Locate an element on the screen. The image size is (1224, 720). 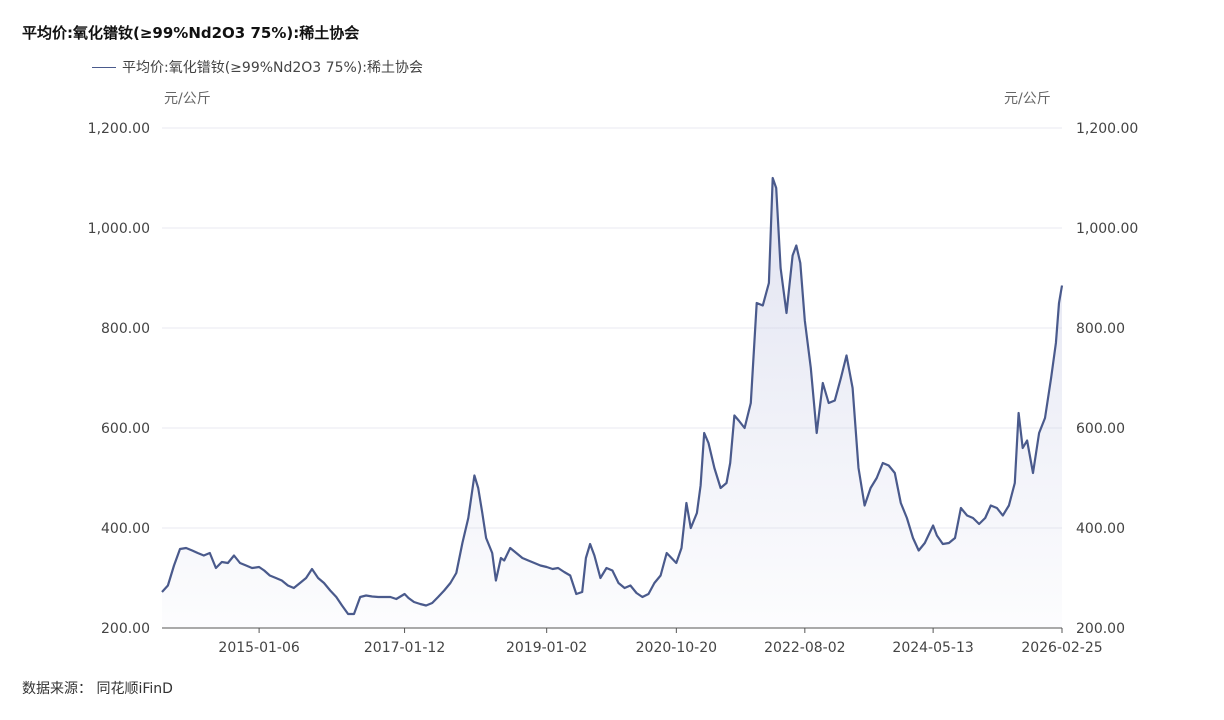
x-tick-label: 2020-10-20 is located at coordinates (676, 648).